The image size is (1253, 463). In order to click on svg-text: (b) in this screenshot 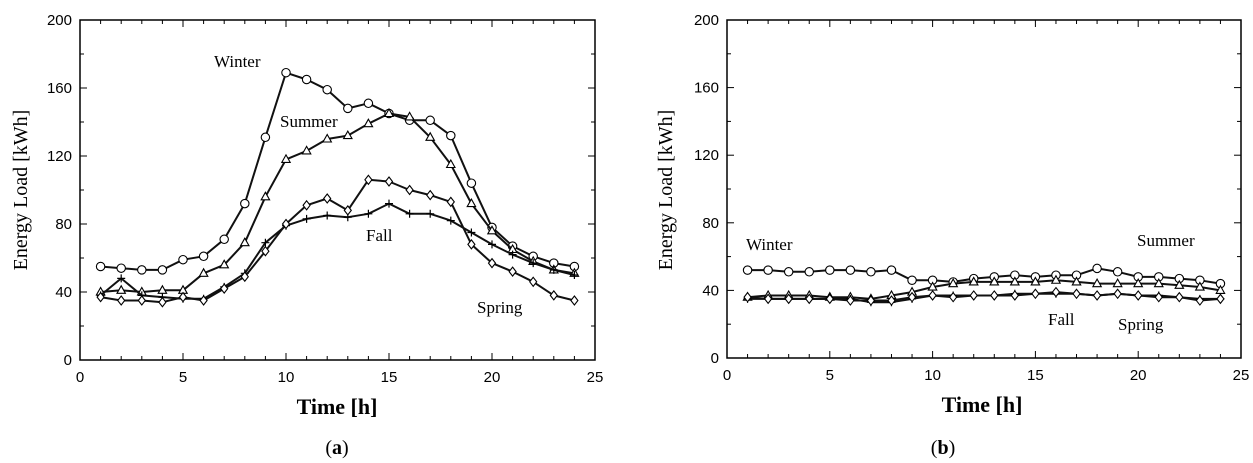, I will do `click(943, 448)`.